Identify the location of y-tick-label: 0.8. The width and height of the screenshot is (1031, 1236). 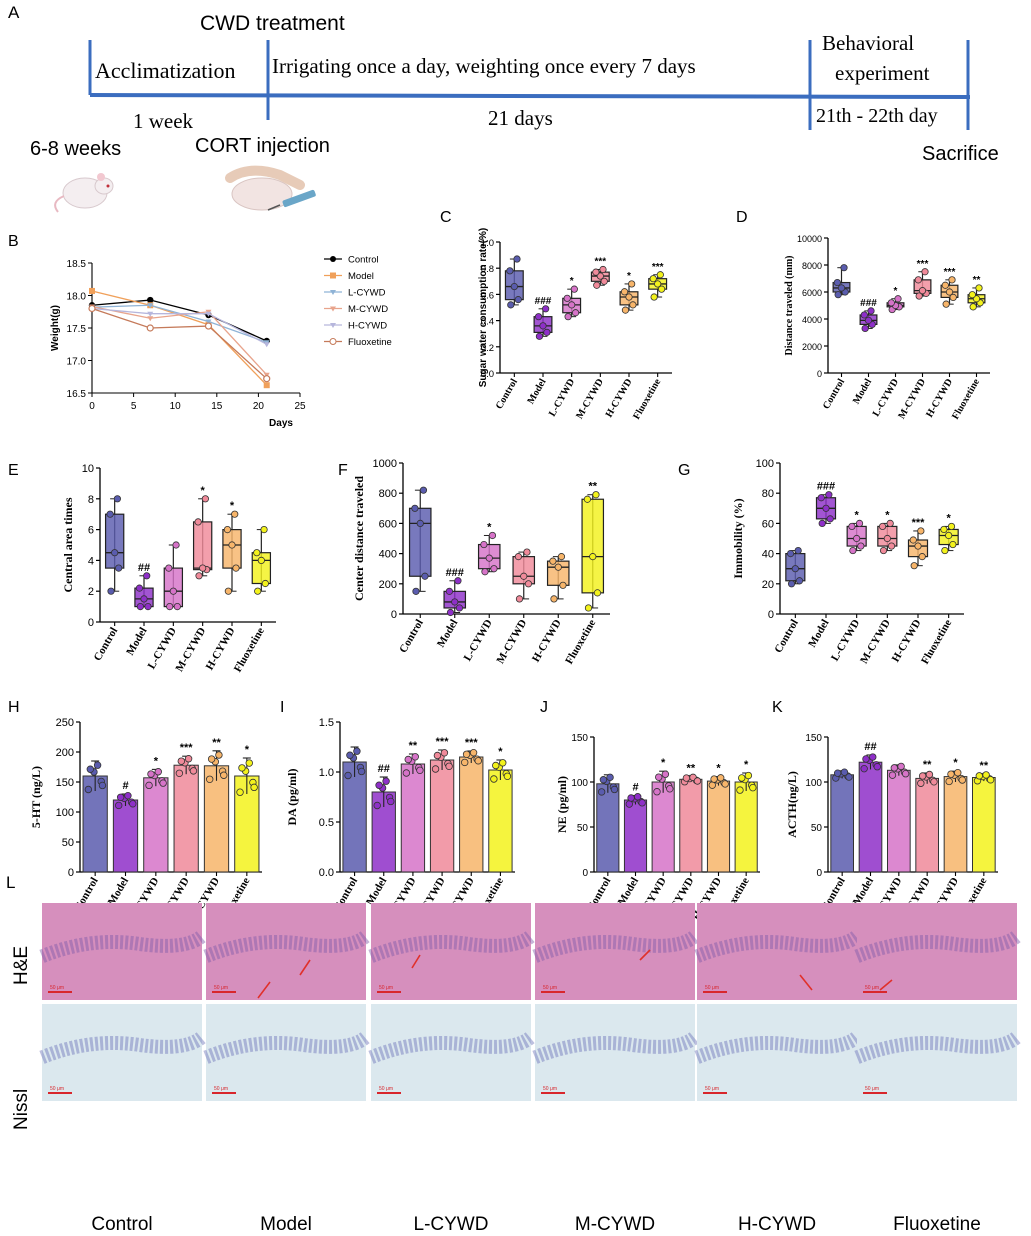
(487, 269).